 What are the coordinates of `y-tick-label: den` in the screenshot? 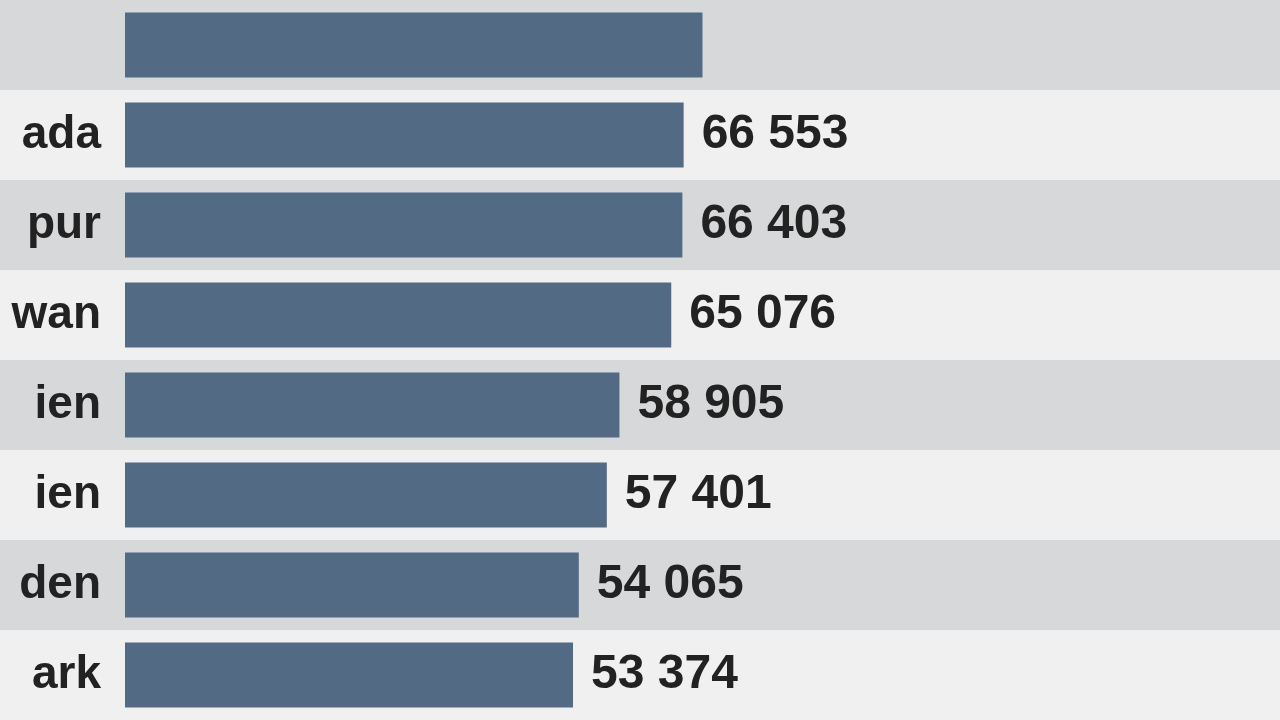 It's located at (60, 581).